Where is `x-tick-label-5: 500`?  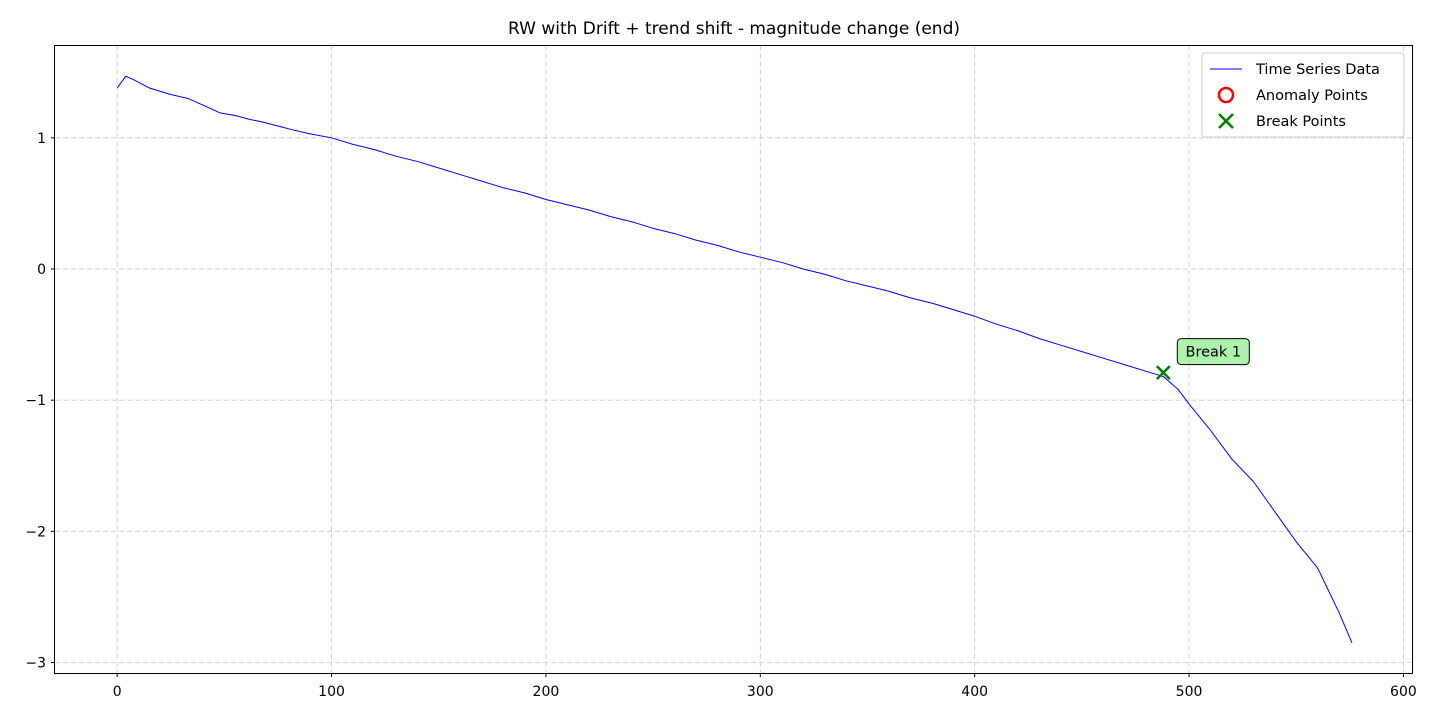 x-tick-label-5: 500 is located at coordinates (1189, 692).